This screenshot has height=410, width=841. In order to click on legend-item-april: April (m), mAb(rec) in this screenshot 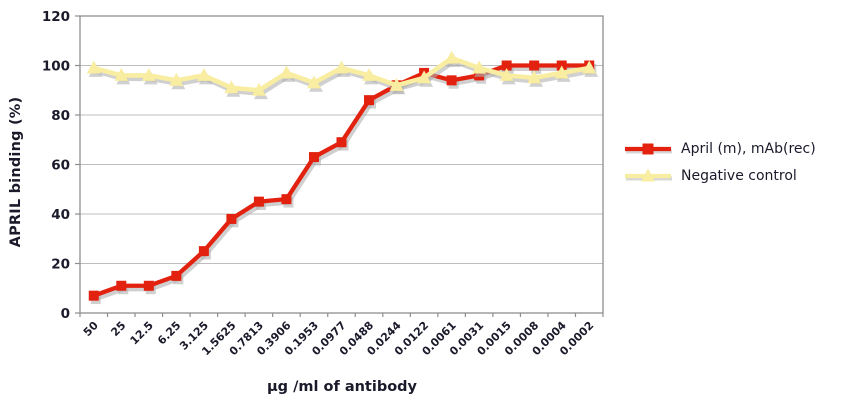, I will do `click(720, 149)`.